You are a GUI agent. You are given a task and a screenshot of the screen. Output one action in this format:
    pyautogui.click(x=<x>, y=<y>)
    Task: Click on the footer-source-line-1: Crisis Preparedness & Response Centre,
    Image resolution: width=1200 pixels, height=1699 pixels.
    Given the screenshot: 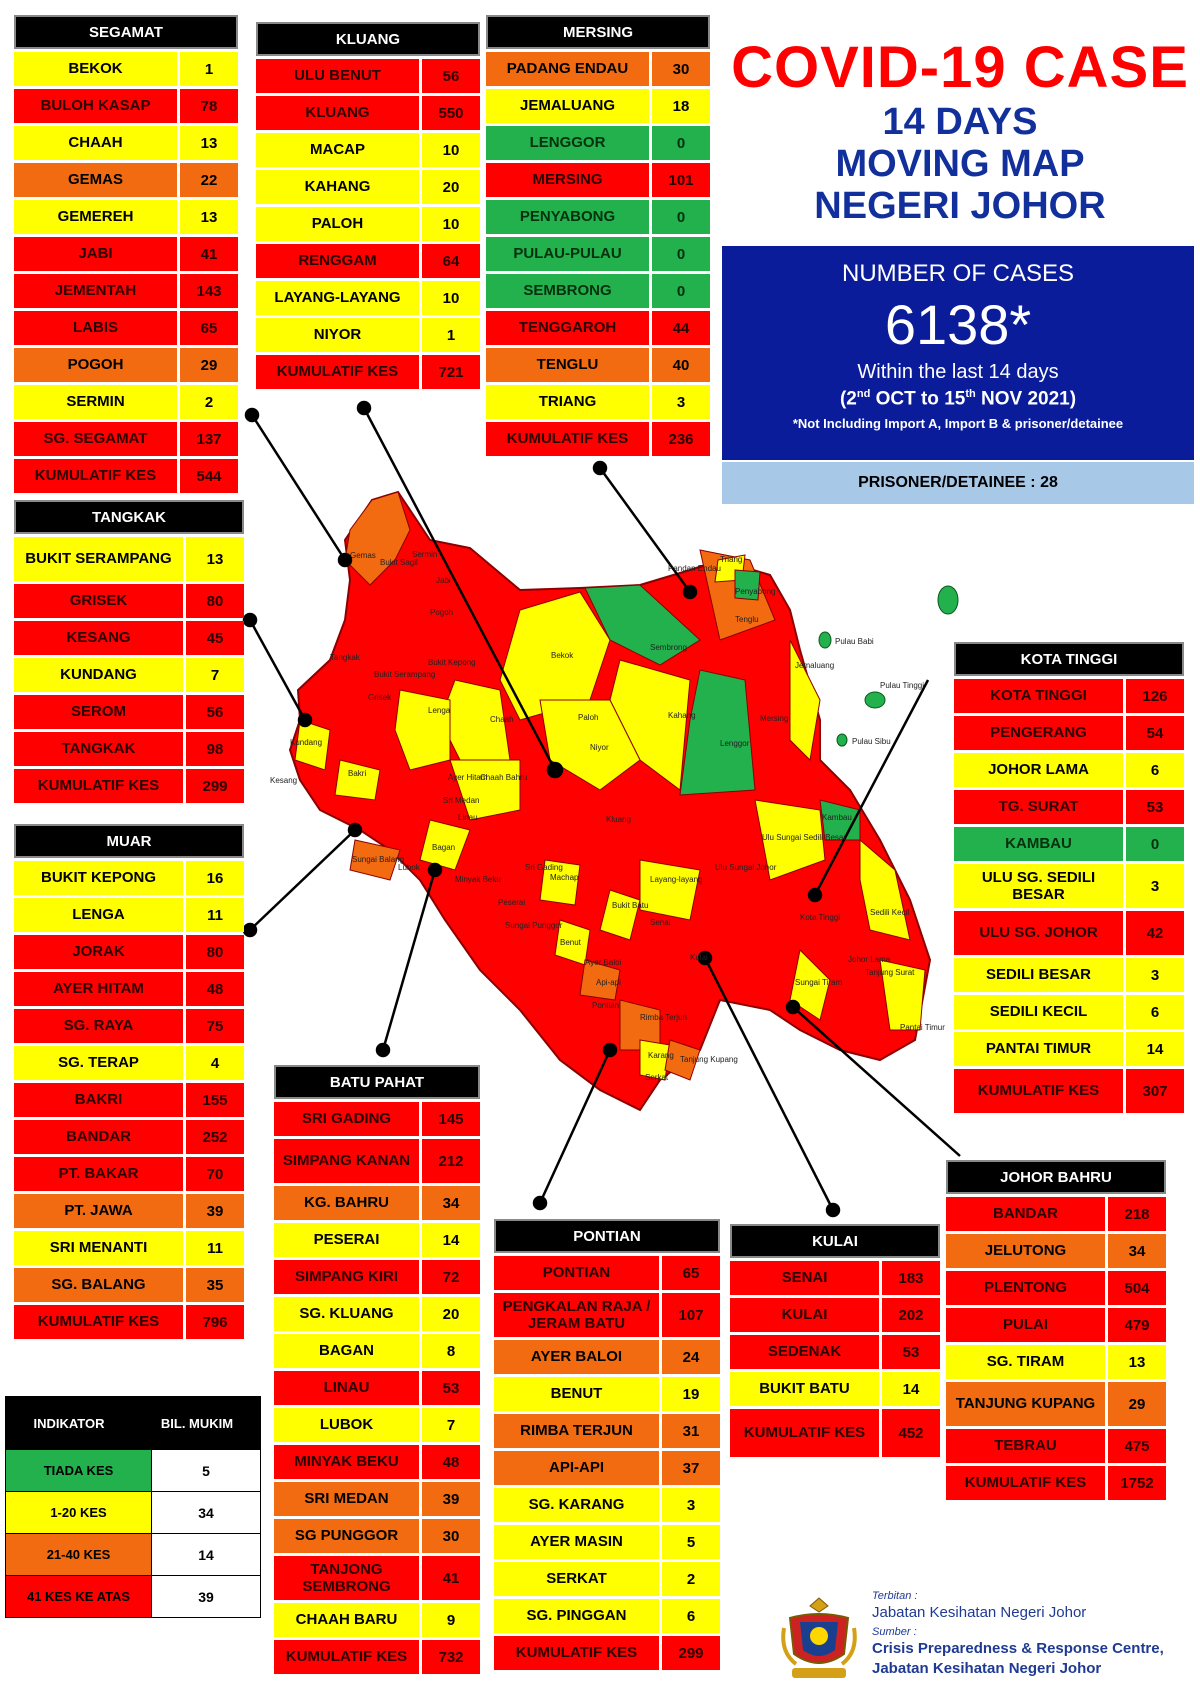 What is the action you would take?
    pyautogui.click(x=1018, y=1648)
    